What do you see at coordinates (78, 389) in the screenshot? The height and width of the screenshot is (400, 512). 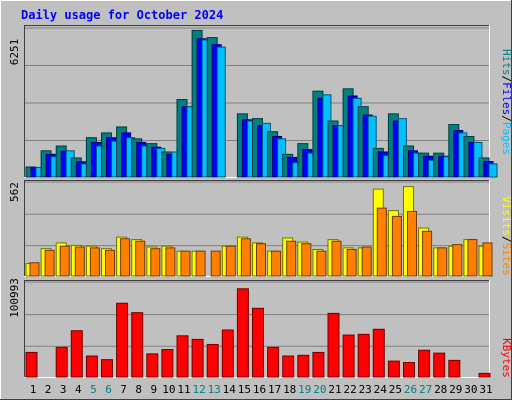 I see `x-label-day-4: 4` at bounding box center [78, 389].